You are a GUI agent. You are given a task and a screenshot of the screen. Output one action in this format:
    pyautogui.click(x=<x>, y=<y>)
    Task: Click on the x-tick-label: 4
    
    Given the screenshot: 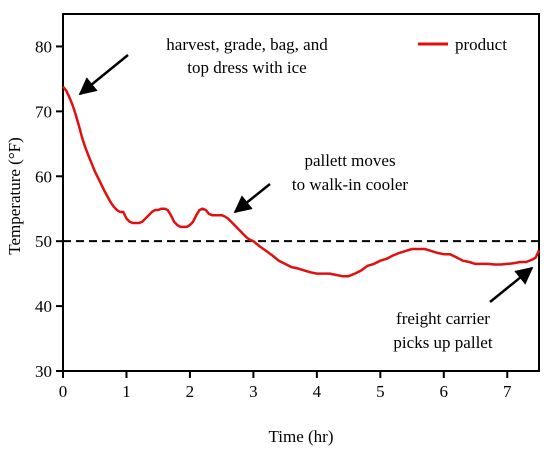 What is the action you would take?
    pyautogui.click(x=317, y=391)
    